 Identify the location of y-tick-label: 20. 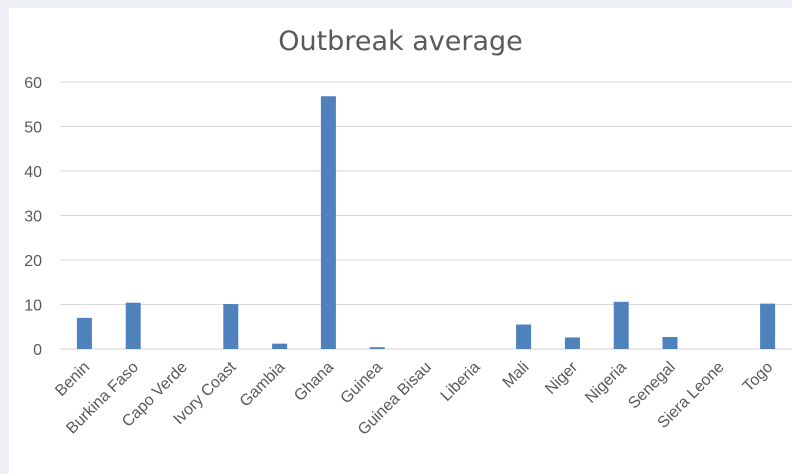
(33, 261).